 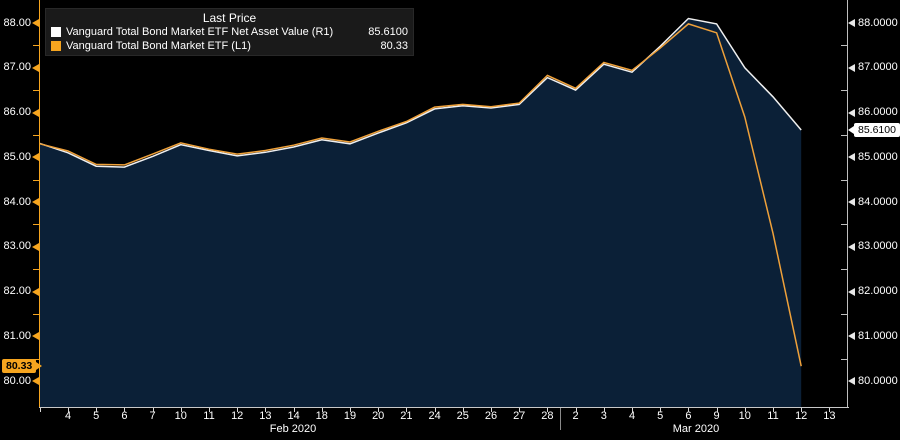 I want to click on left-axis-label: 82.00, so click(x=17, y=291).